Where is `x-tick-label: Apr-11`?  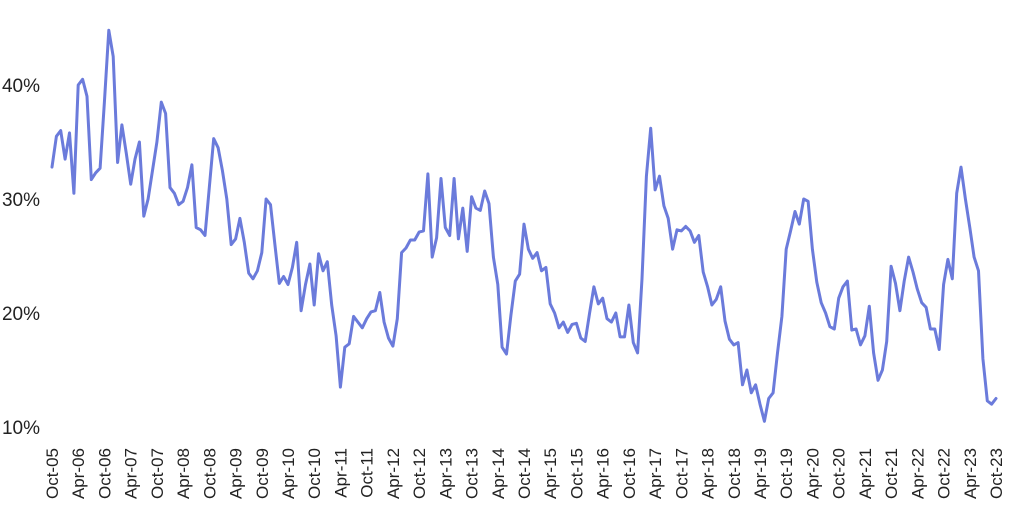 x-tick-label: Apr-11 is located at coordinates (340, 473).